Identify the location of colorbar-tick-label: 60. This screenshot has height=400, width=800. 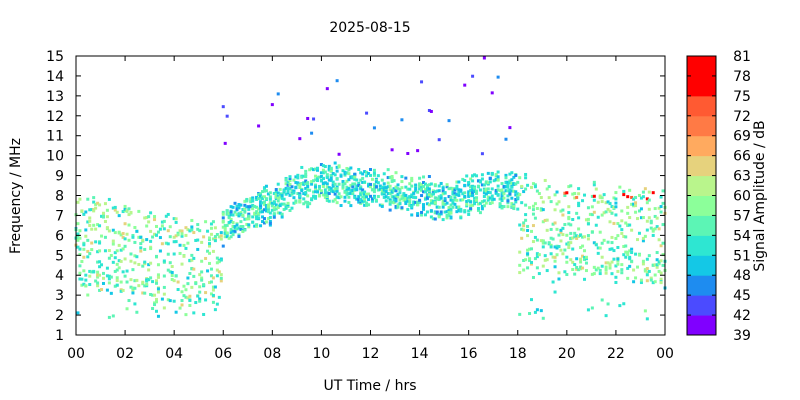
(742, 197).